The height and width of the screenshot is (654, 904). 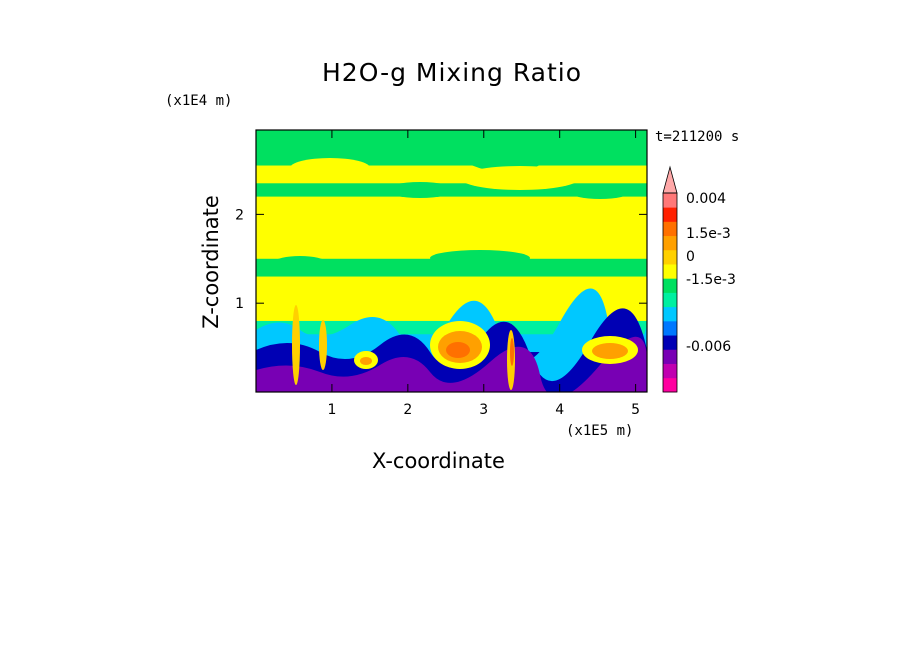 I want to click on time-annotation: t=211200 s, so click(x=697, y=137).